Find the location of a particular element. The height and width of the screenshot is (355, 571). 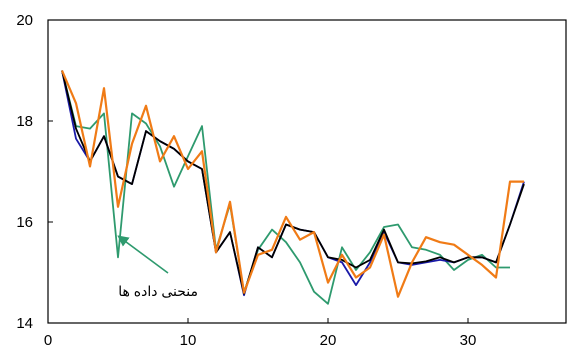

x-tick-label: 30 is located at coordinates (468, 340).